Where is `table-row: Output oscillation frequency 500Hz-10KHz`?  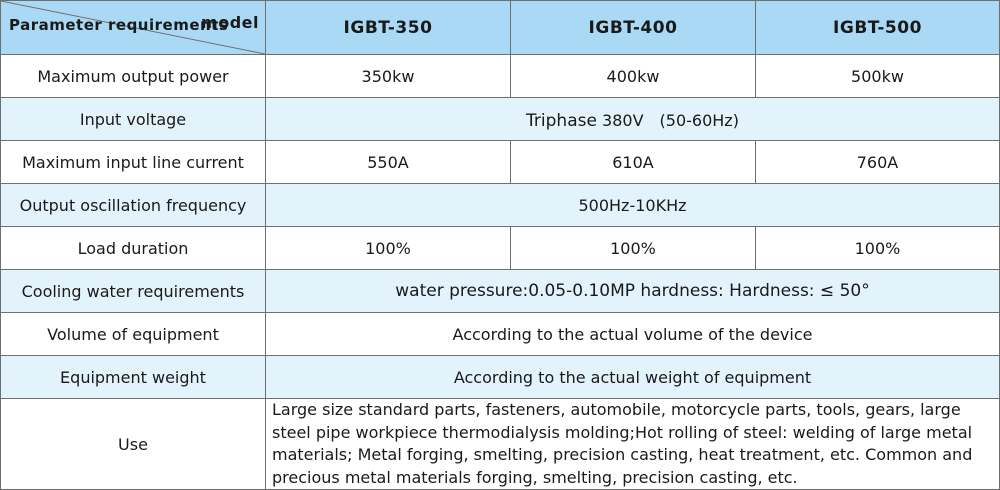 table-row: Output oscillation frequency 500Hz-10KHz is located at coordinates (500, 205).